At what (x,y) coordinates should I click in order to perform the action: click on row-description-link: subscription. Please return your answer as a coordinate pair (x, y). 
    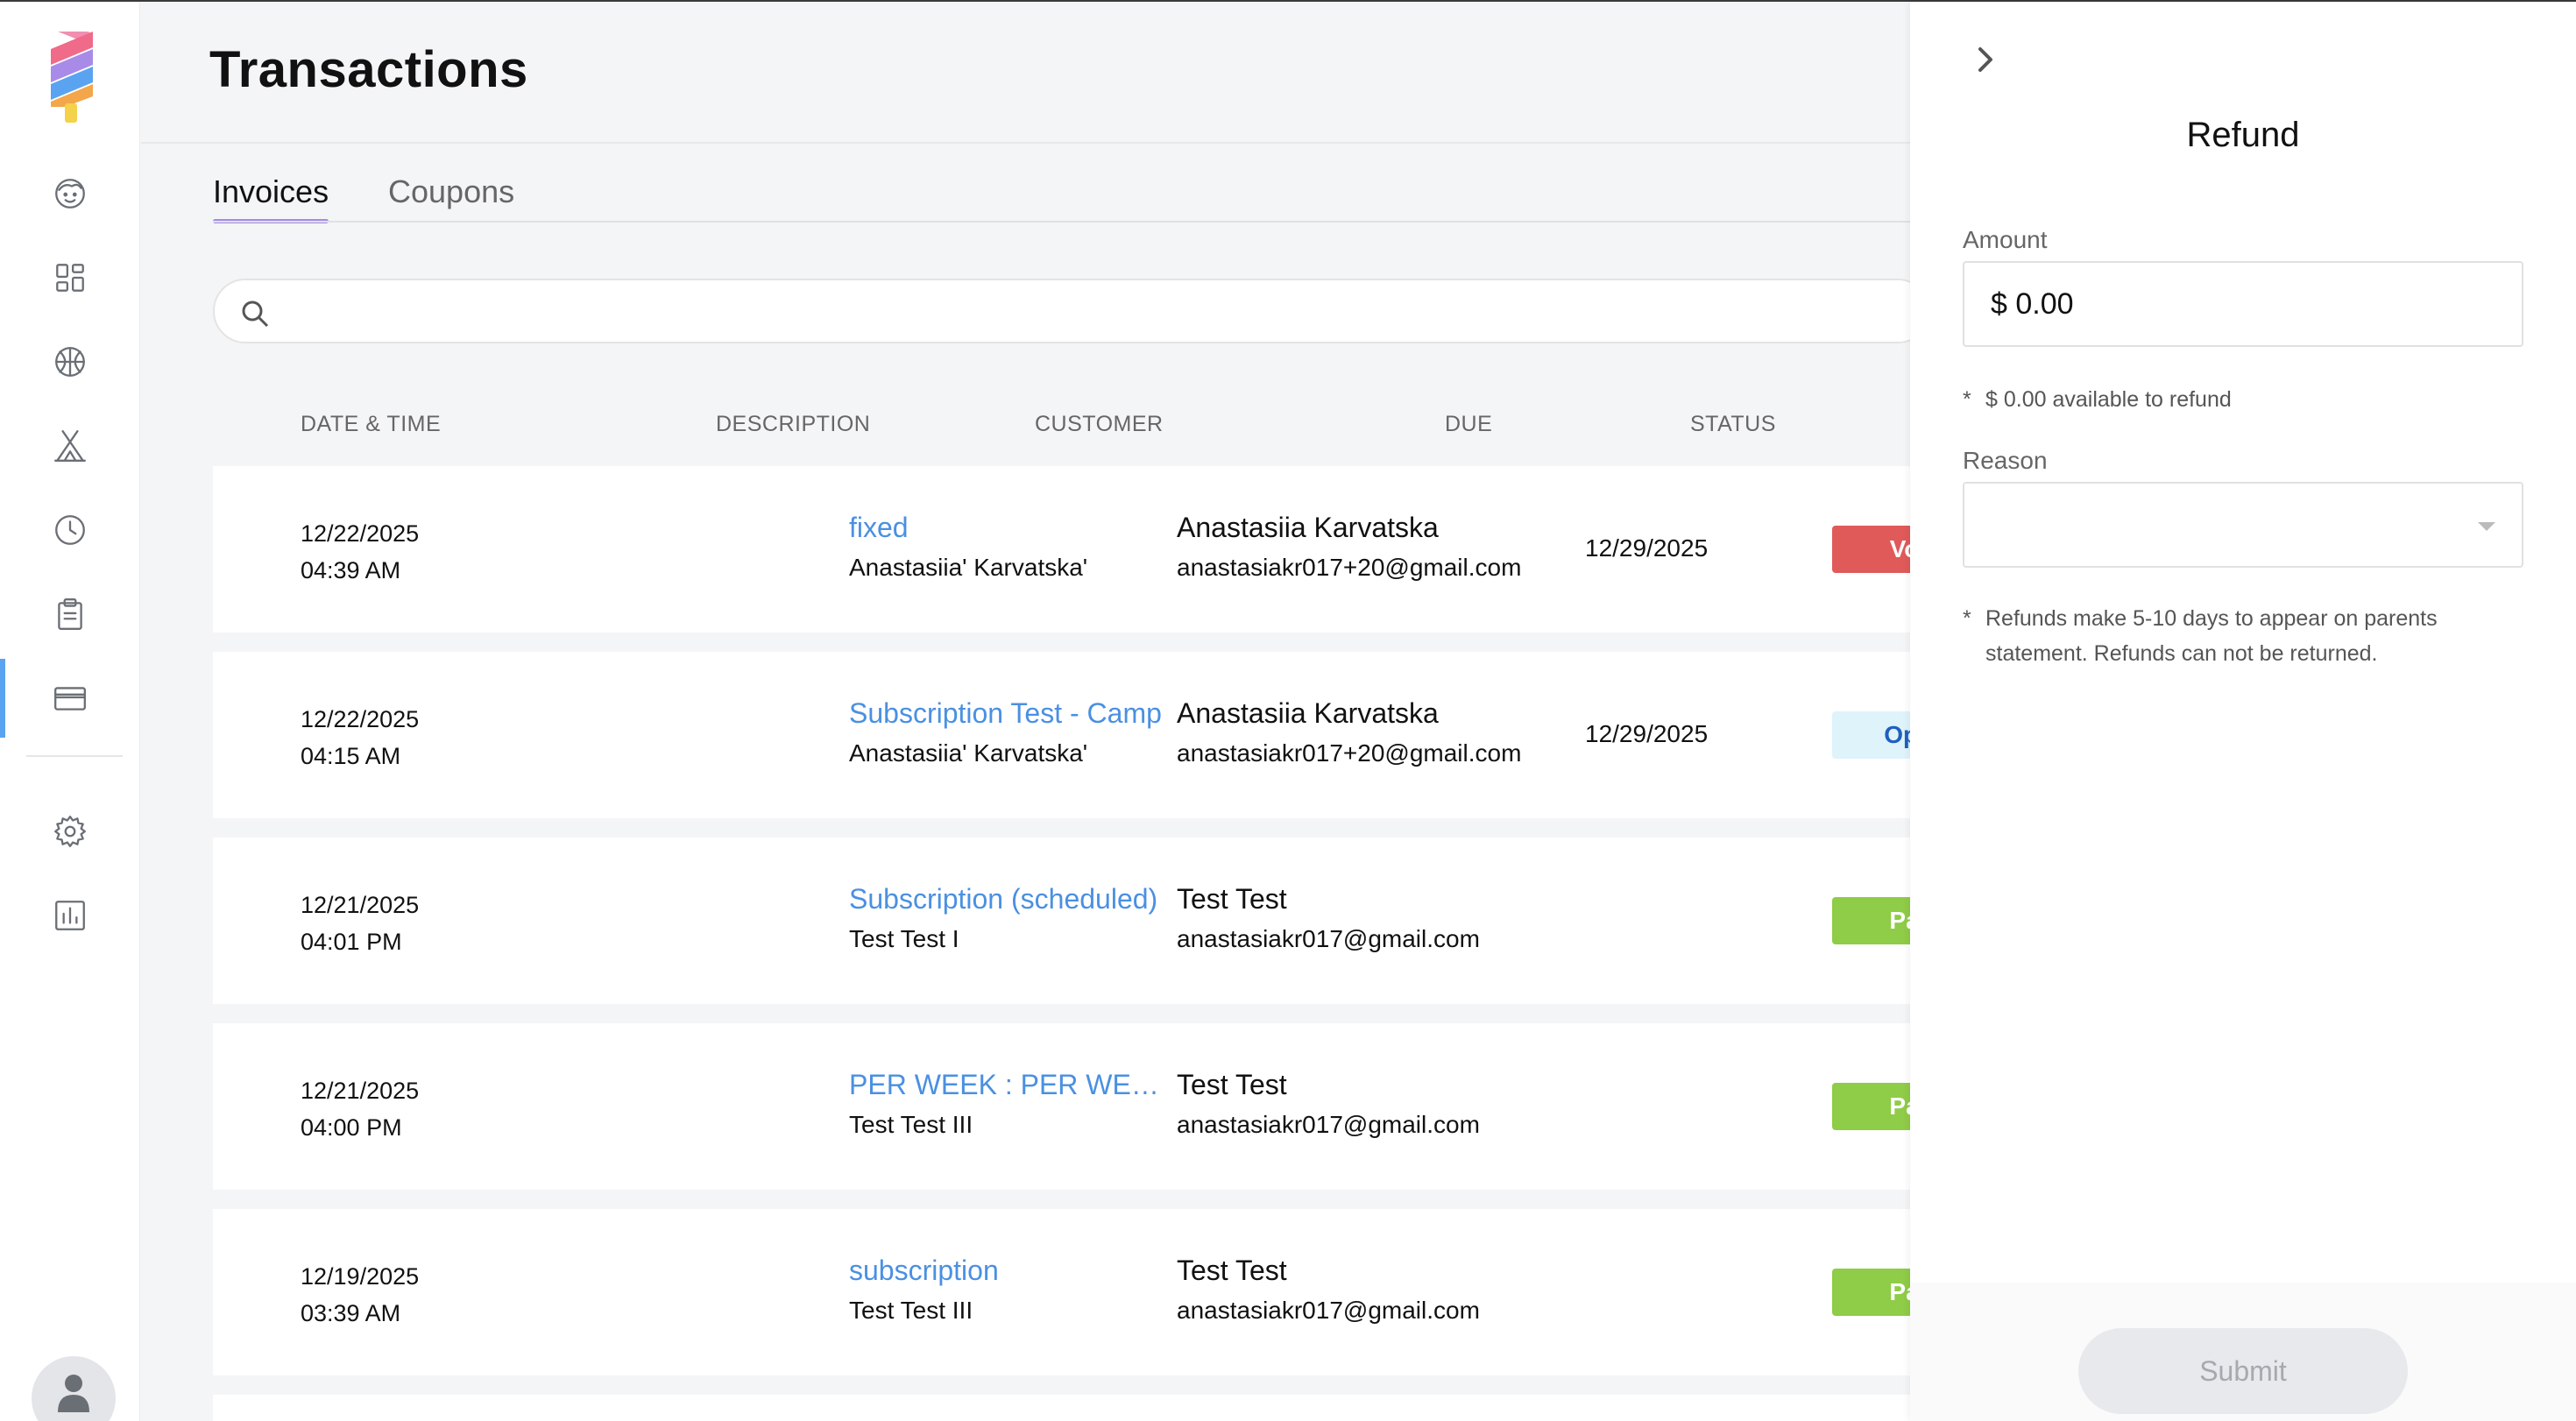
    Looking at the image, I should click on (924, 1270).